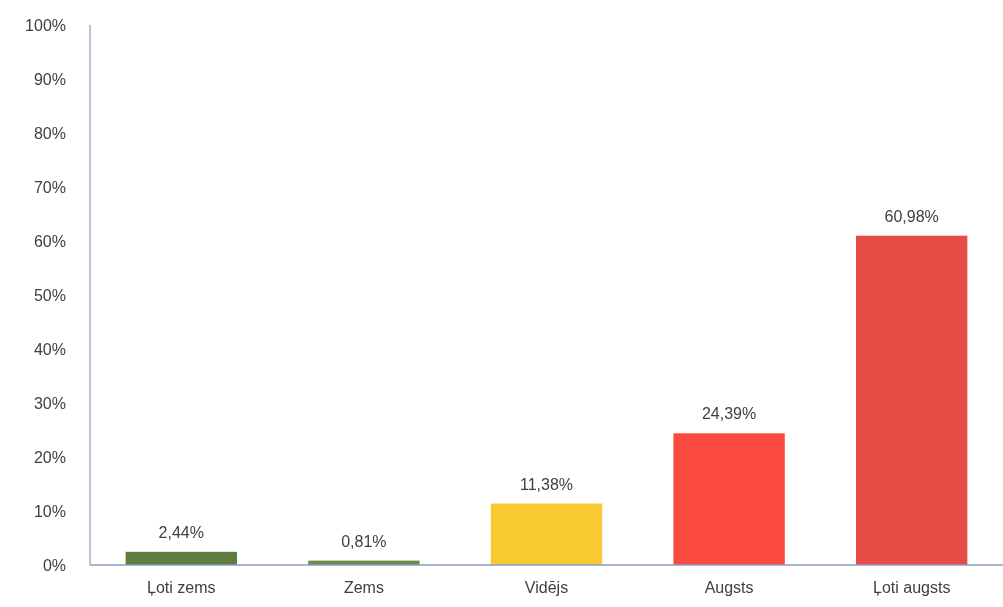  What do you see at coordinates (546, 587) in the screenshot?
I see `x-tick-label: Vidējs` at bounding box center [546, 587].